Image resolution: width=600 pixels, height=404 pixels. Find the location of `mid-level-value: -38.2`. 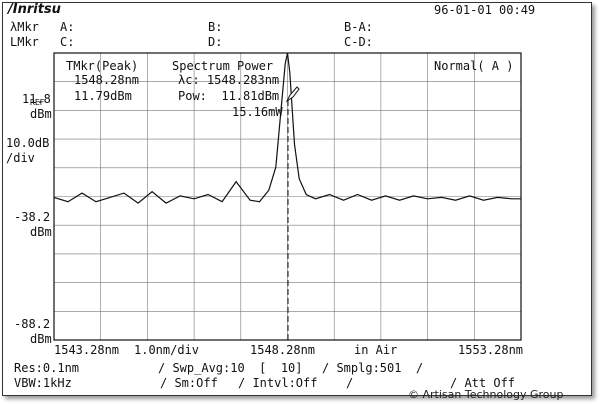

mid-level-value: -38.2 is located at coordinates (32, 217).